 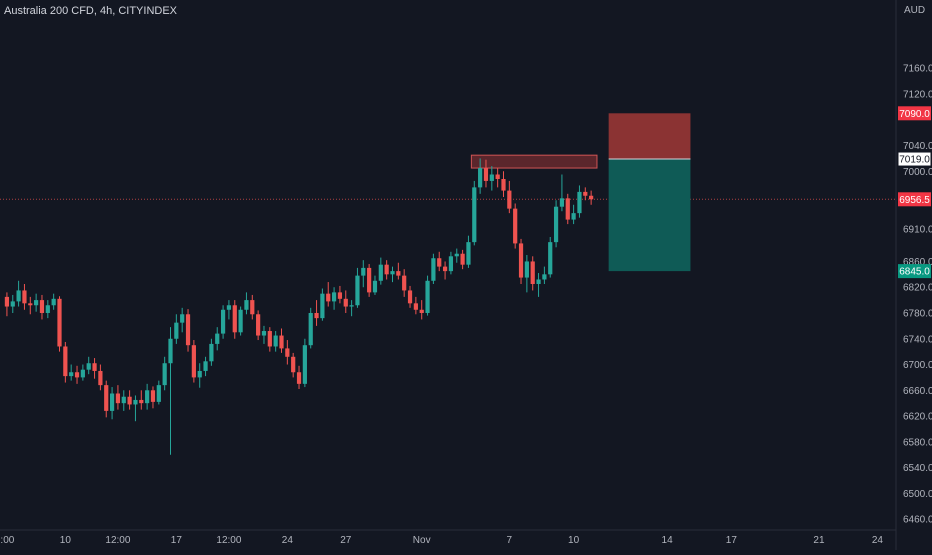 I want to click on price-tag-stop: 7090.0, so click(x=914, y=113).